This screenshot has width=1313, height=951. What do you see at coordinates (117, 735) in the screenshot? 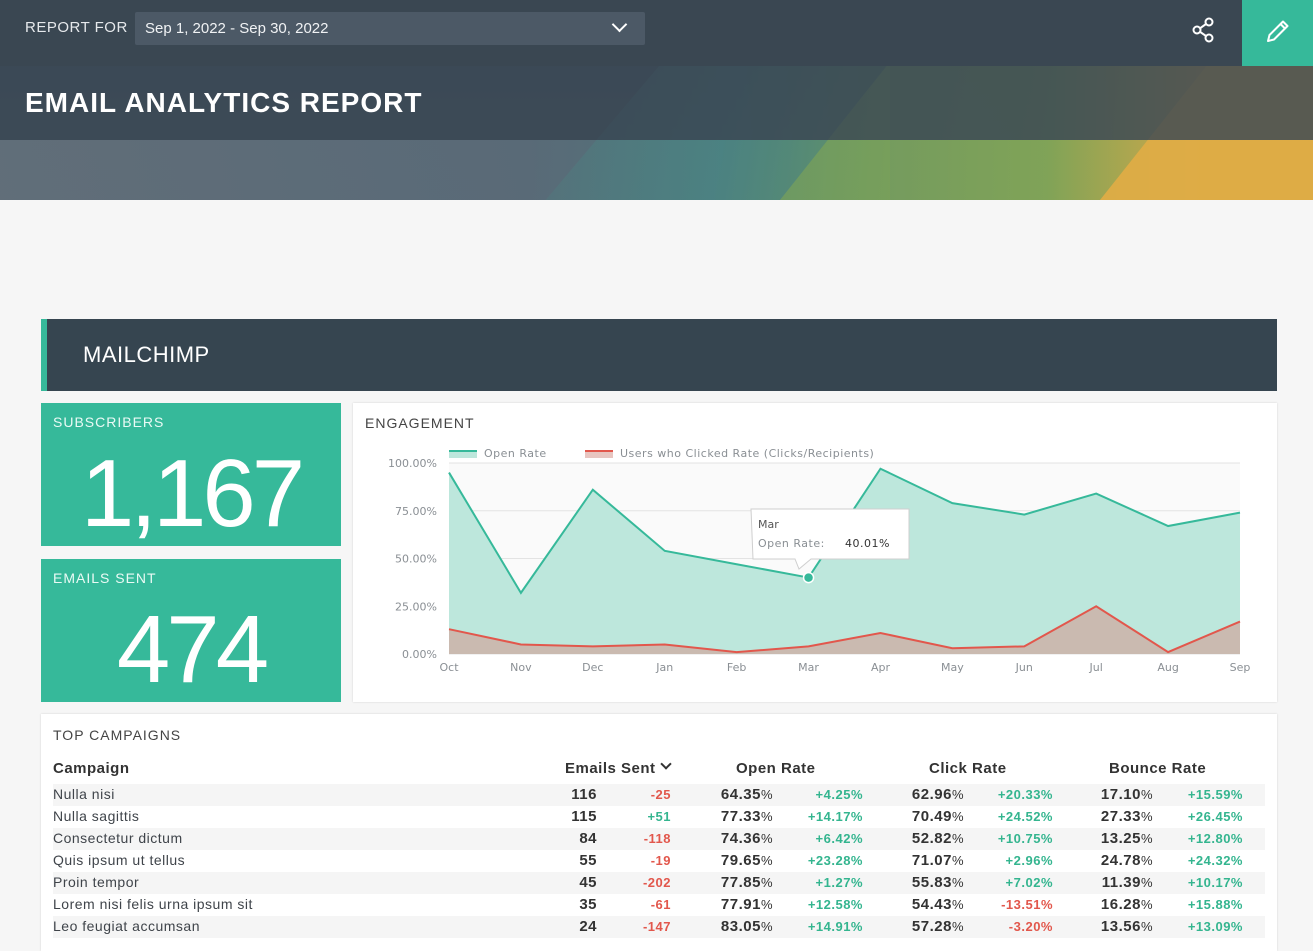
I see `card-title: TOP CAMPAIGNS` at bounding box center [117, 735].